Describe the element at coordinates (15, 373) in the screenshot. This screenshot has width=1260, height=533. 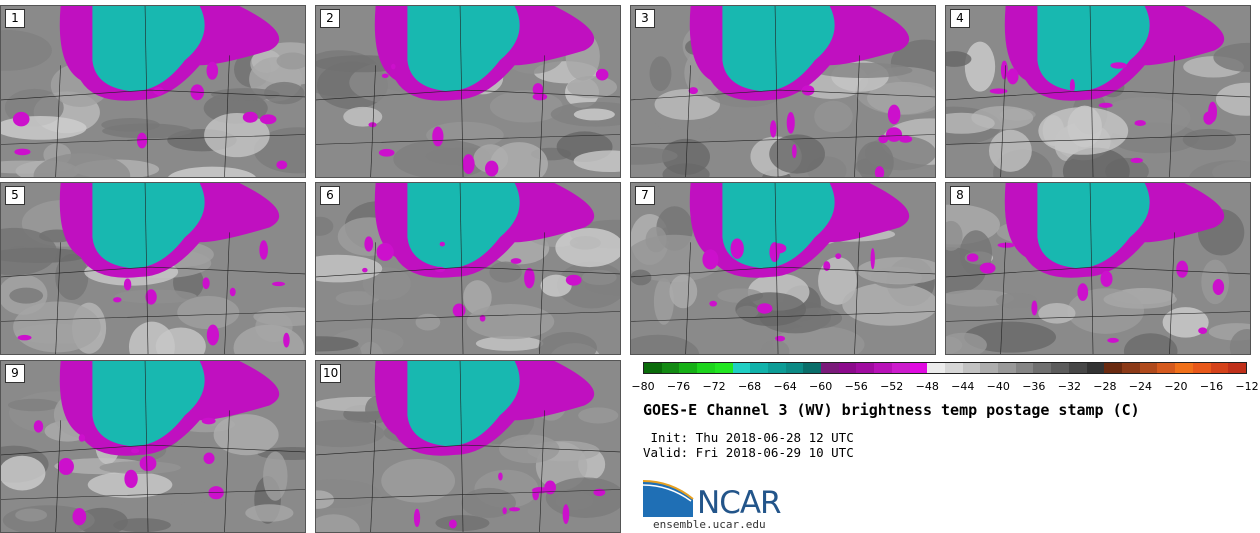
I see `panel-number: 9` at that location.